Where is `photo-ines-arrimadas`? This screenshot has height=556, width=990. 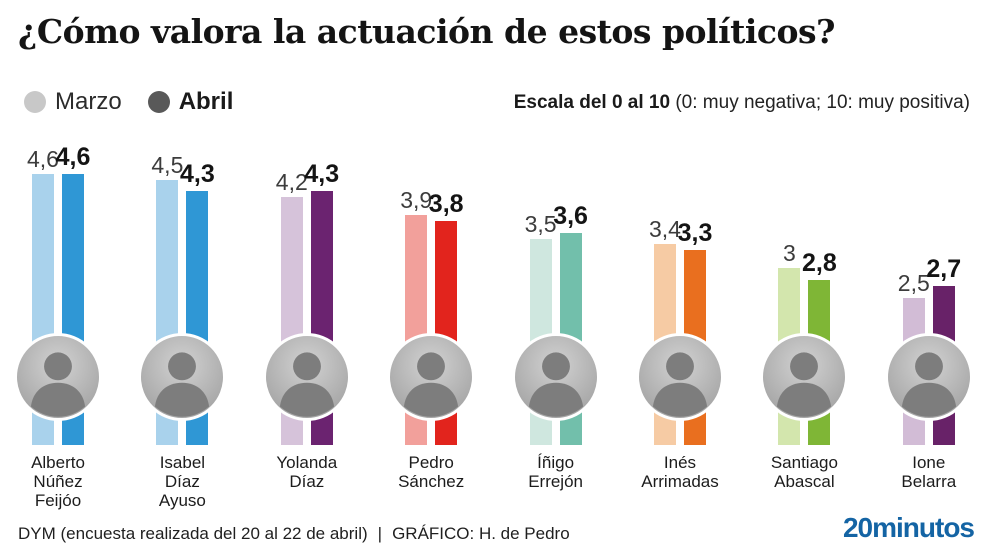 photo-ines-arrimadas is located at coordinates (680, 377).